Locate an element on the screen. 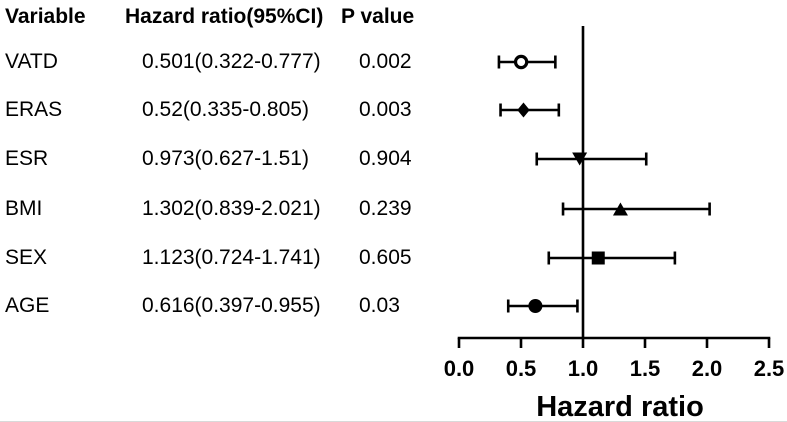 The width and height of the screenshot is (787, 422). x-tick-label: 0.0 is located at coordinates (459, 368).